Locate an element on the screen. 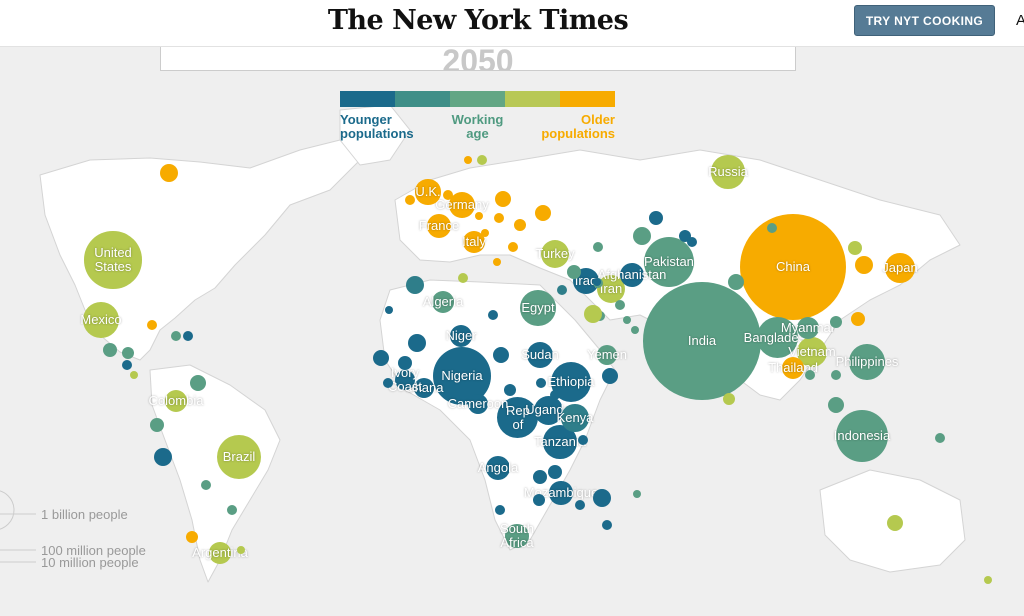 The height and width of the screenshot is (616, 1024). country-bubble-germany: Germany is located at coordinates (462, 205).